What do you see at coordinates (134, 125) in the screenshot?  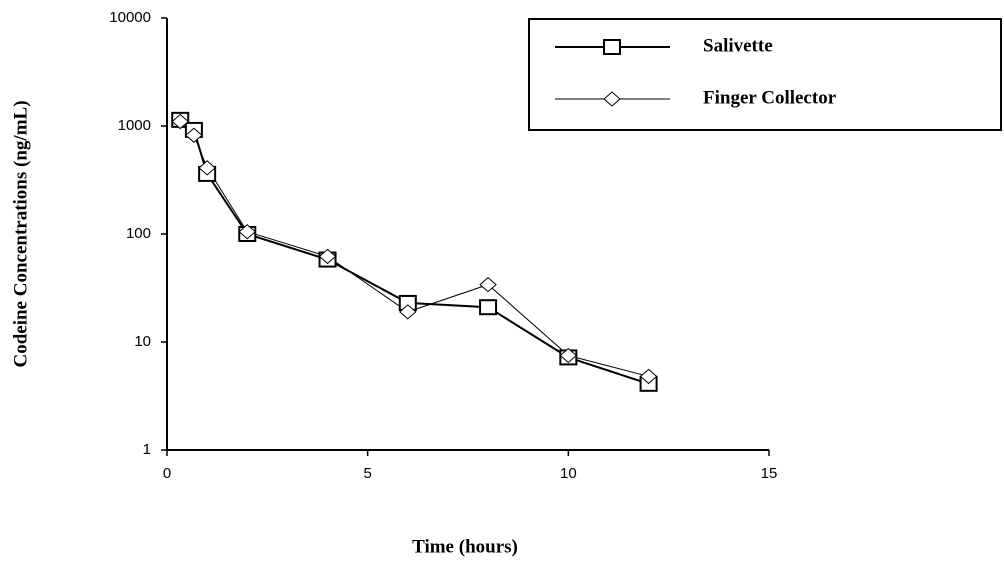 I see `y-tick-label: 1000` at bounding box center [134, 125].